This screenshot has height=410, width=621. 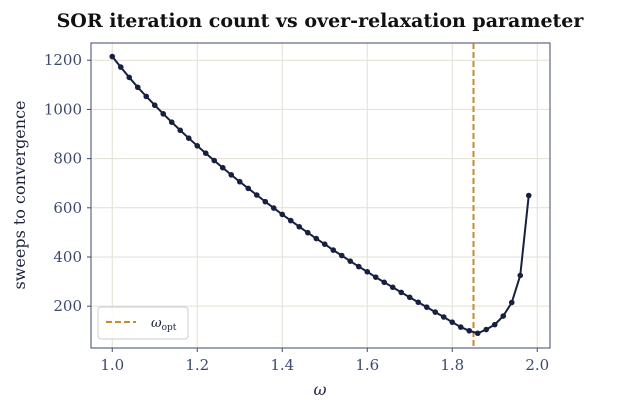 What do you see at coordinates (452, 365) in the screenshot?
I see `x-tick-label: 1.8` at bounding box center [452, 365].